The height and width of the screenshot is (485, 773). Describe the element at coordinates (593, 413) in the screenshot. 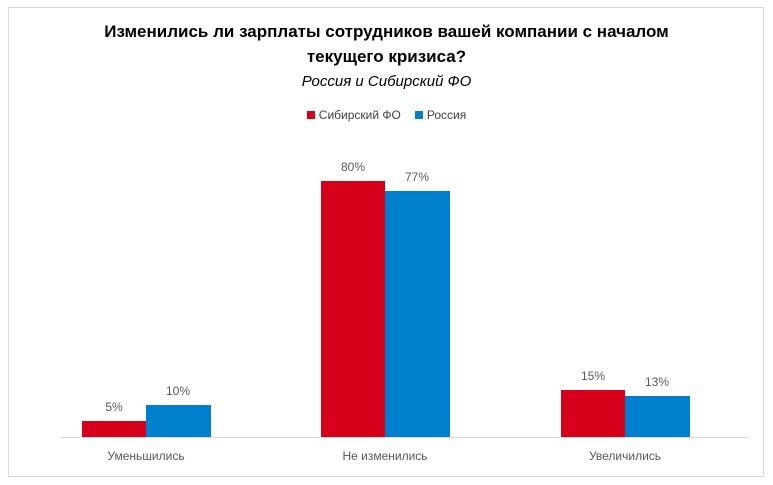

I see `bar-siberia-increased` at that location.